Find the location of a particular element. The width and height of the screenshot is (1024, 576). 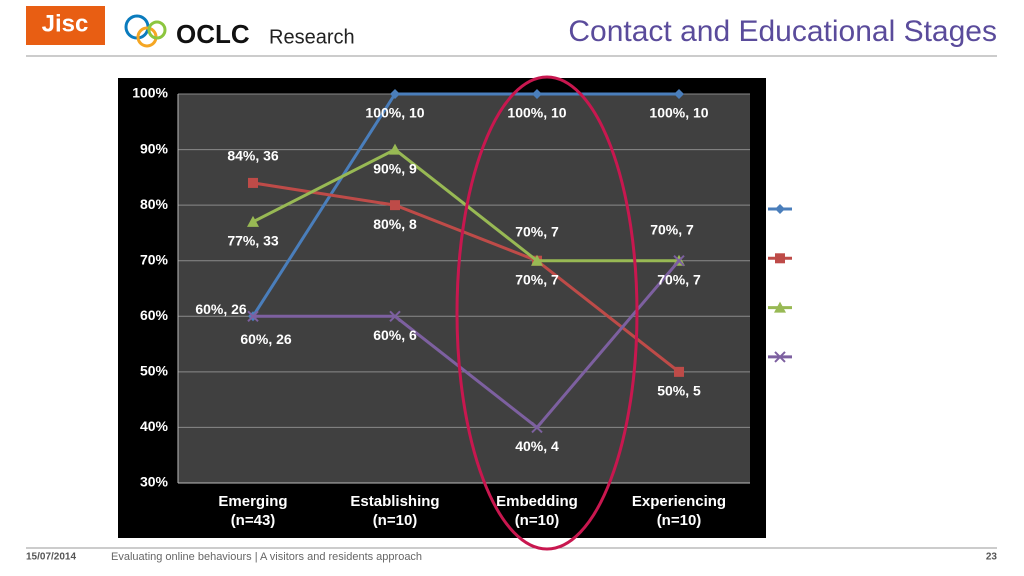

oclc-icon is located at coordinates (145, 31).